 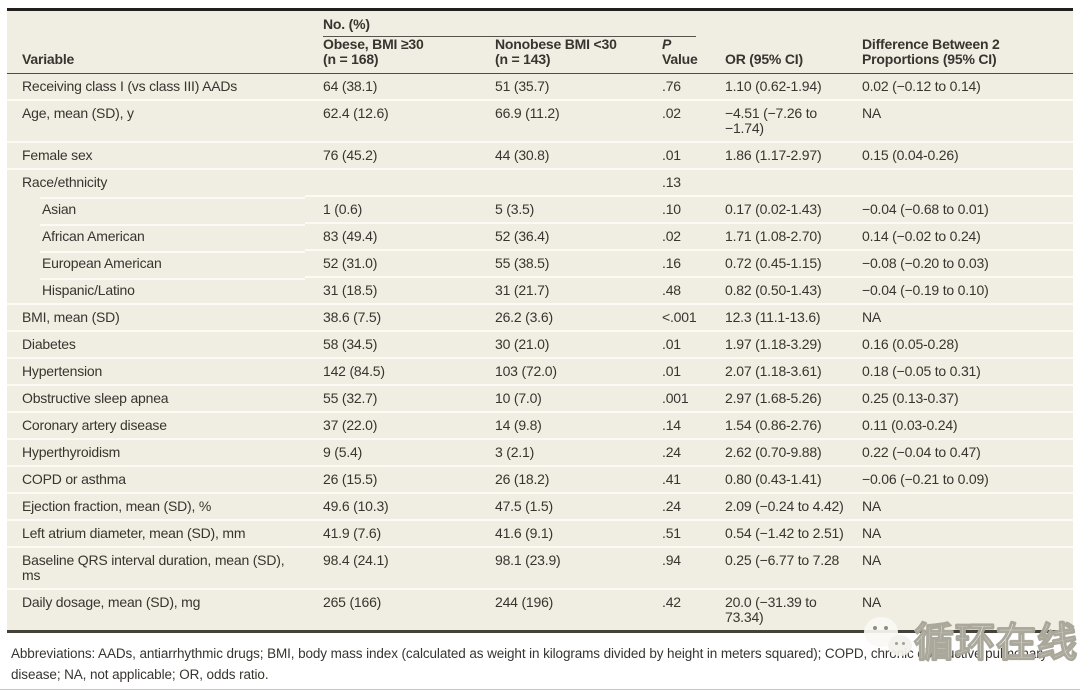 What do you see at coordinates (391, 263) in the screenshot?
I see `obese-cell: 52 (31.0)` at bounding box center [391, 263].